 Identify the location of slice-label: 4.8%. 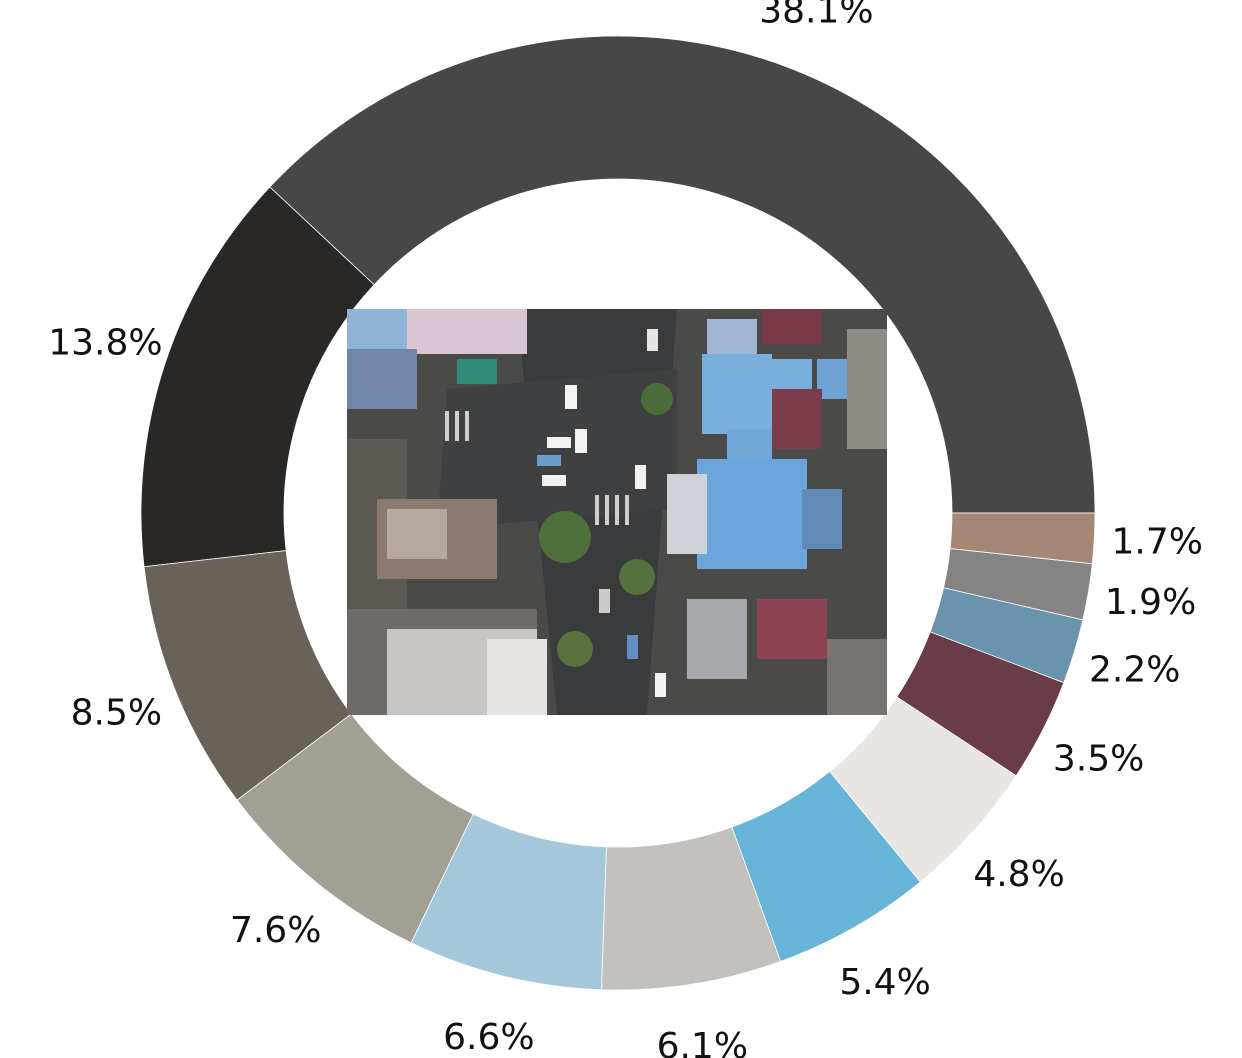
(1018, 874).